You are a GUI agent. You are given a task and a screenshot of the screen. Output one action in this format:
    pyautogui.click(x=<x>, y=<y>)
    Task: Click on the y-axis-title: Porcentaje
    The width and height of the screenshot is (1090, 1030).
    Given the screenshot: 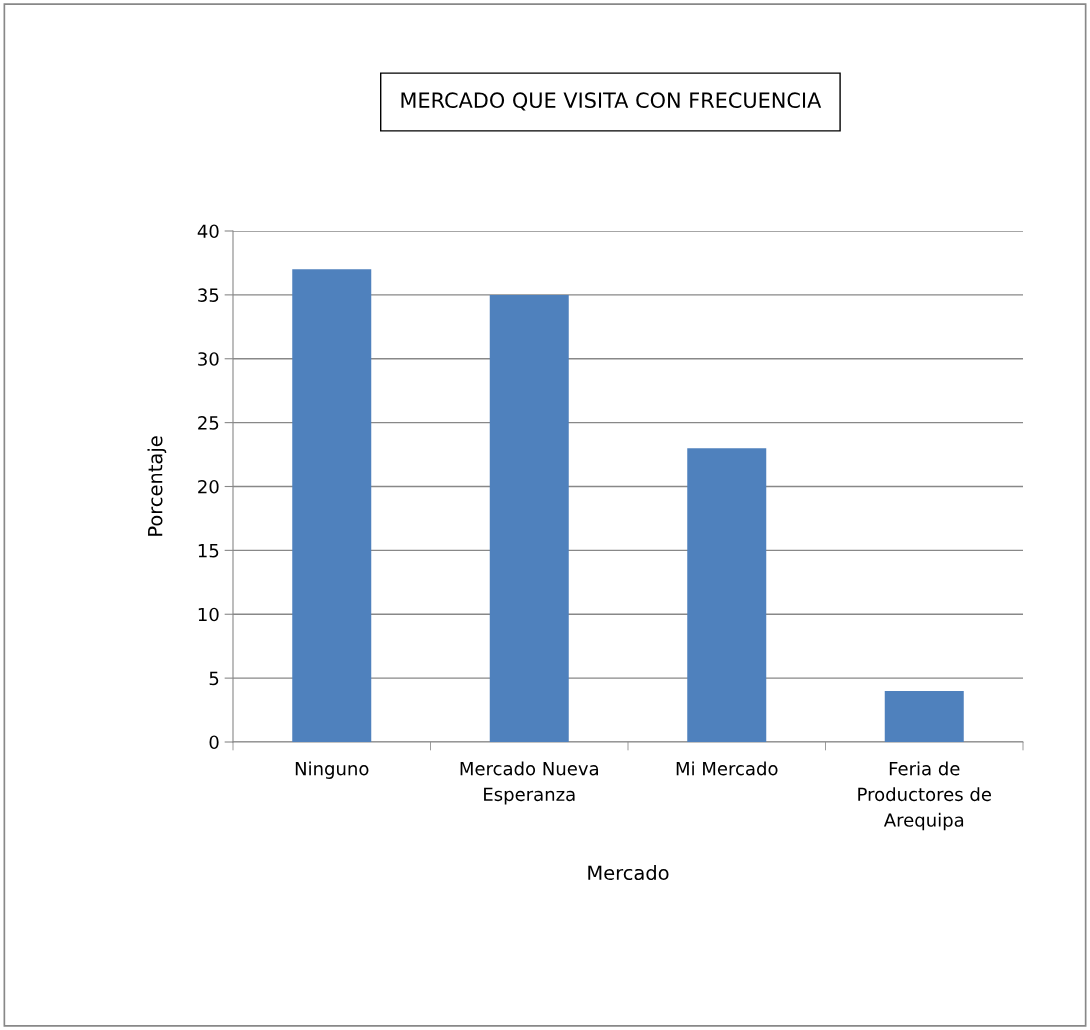 What is the action you would take?
    pyautogui.click(x=157, y=486)
    